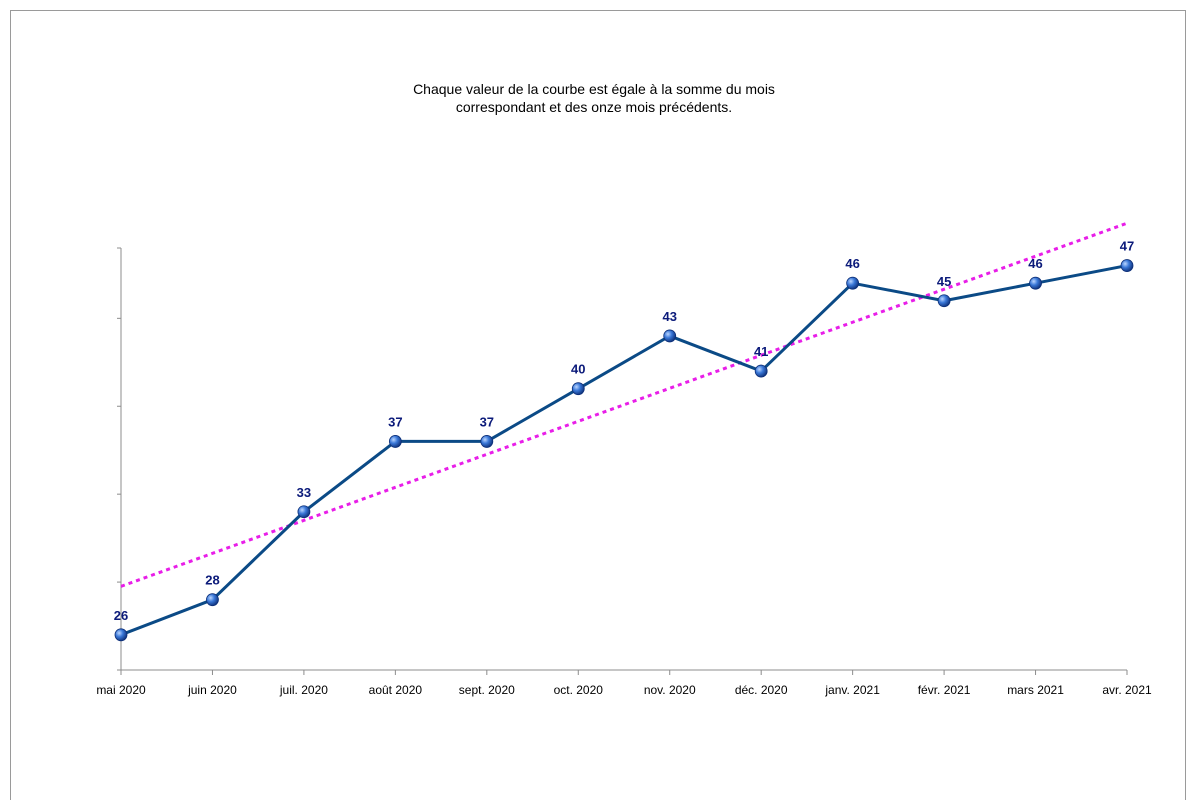  I want to click on x-tick-label: déc. 2020, so click(761, 690).